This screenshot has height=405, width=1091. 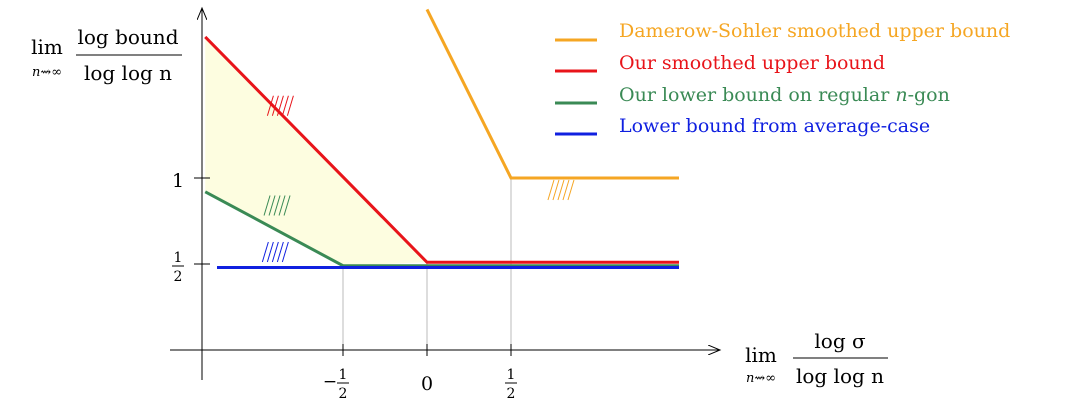 I want to click on series-line-lower-ngon, so click(x=441, y=229).